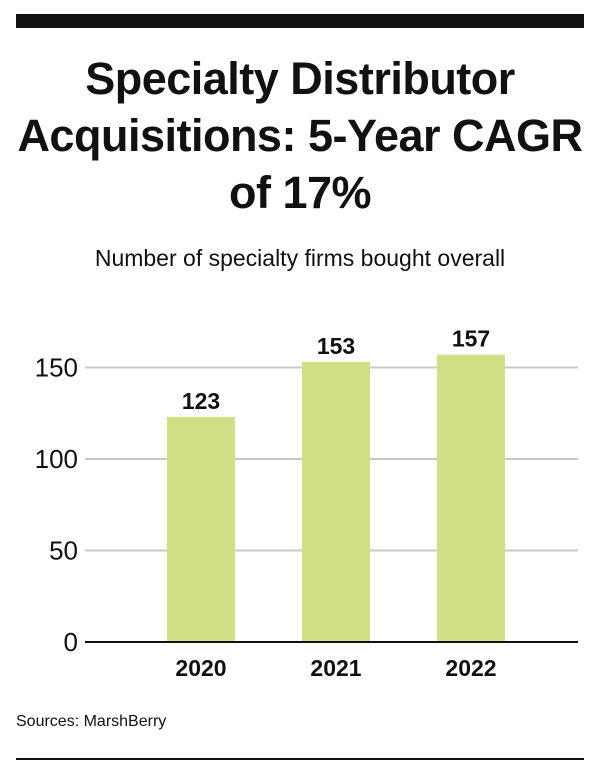  Describe the element at coordinates (336, 502) in the screenshot. I see `bar-2021` at that location.